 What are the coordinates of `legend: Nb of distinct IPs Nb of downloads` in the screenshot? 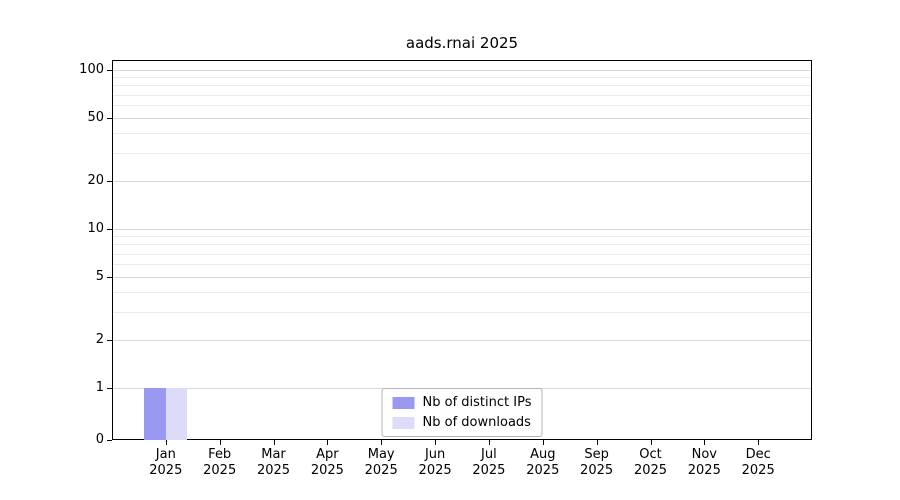 It's located at (462, 412).